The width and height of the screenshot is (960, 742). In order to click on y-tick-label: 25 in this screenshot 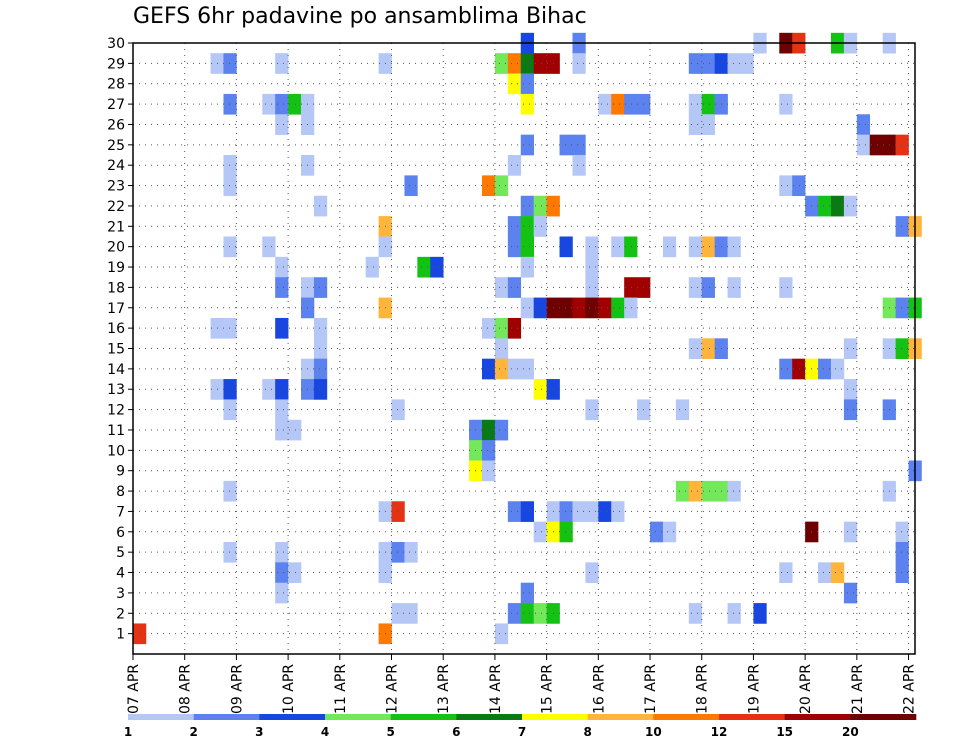, I will do `click(116, 146)`.